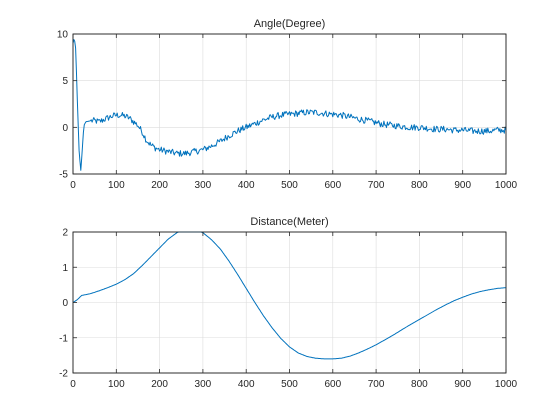 This screenshot has width=560, height=420. What do you see at coordinates (462, 384) in the screenshot?
I see `distance-x-tick-label: 900` at bounding box center [462, 384].